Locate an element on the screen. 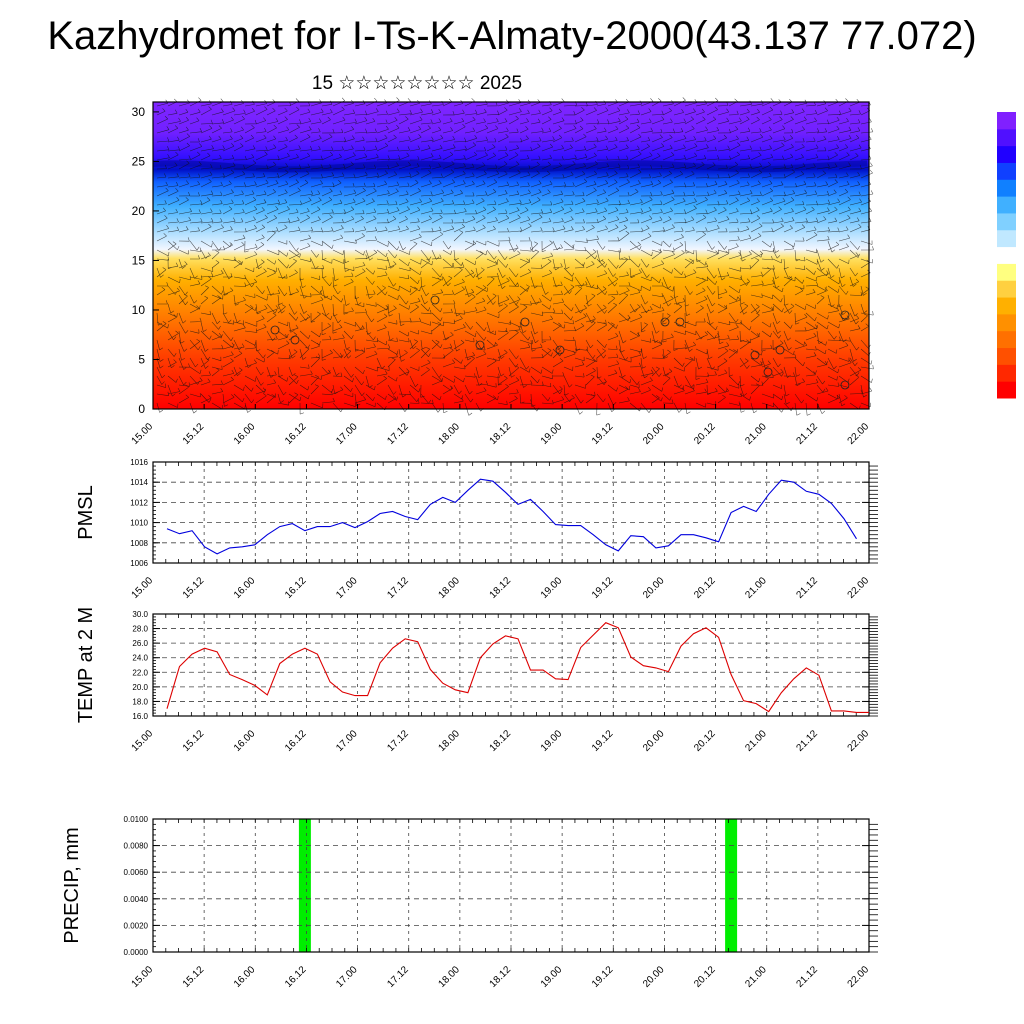 This screenshot has height=1024, width=1024. pmsl-xtick-label: 16.12 is located at coordinates (296, 588).